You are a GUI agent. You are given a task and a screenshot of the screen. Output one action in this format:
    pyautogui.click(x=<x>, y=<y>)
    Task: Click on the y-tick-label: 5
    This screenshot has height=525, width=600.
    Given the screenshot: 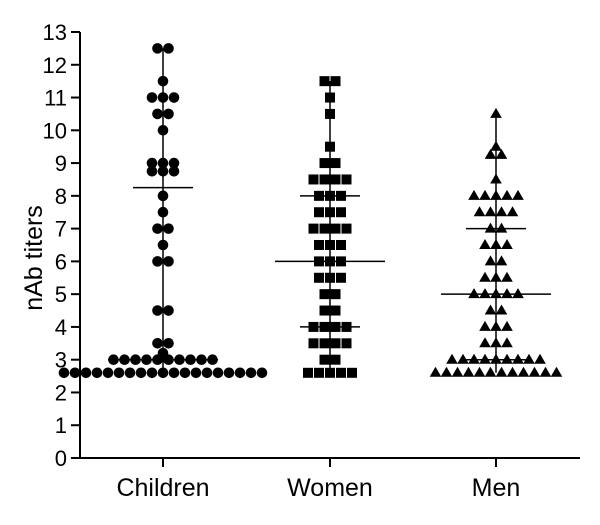 What is the action you would take?
    pyautogui.click(x=61, y=294)
    